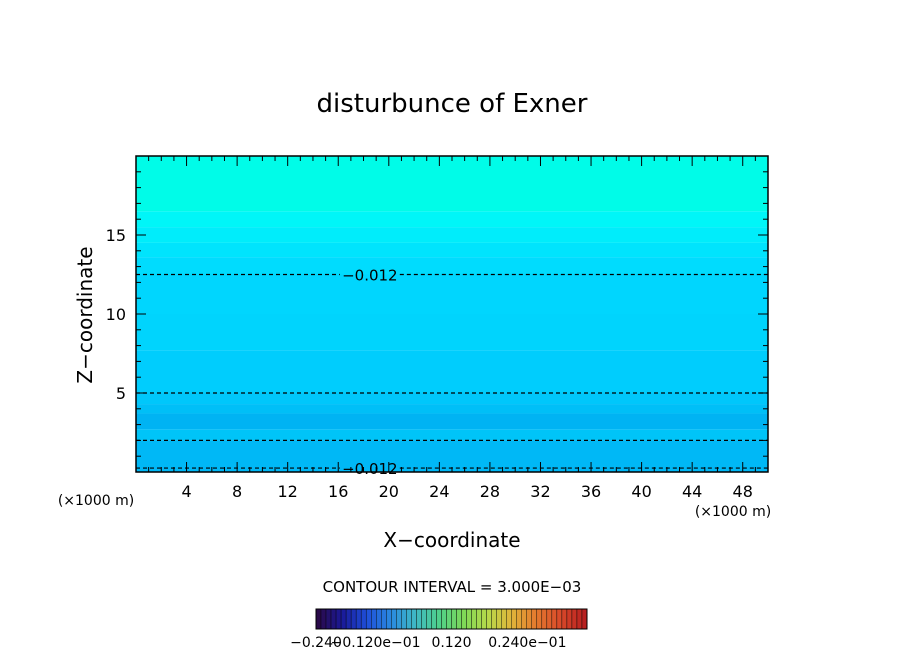 This screenshot has height=659, width=904. What do you see at coordinates (121, 393) in the screenshot?
I see `y-tick-label-5: 5` at bounding box center [121, 393].